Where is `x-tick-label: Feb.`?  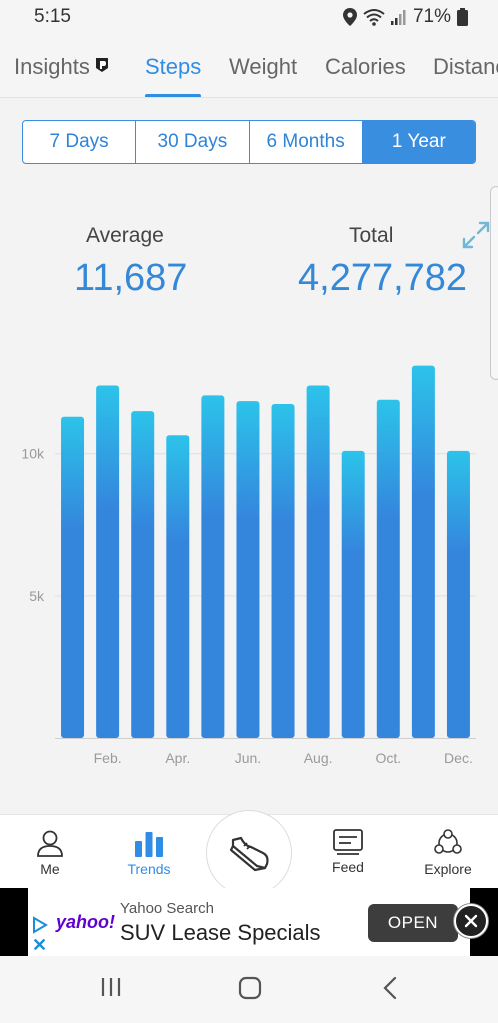 x-tick-label: Feb. is located at coordinates (108, 758).